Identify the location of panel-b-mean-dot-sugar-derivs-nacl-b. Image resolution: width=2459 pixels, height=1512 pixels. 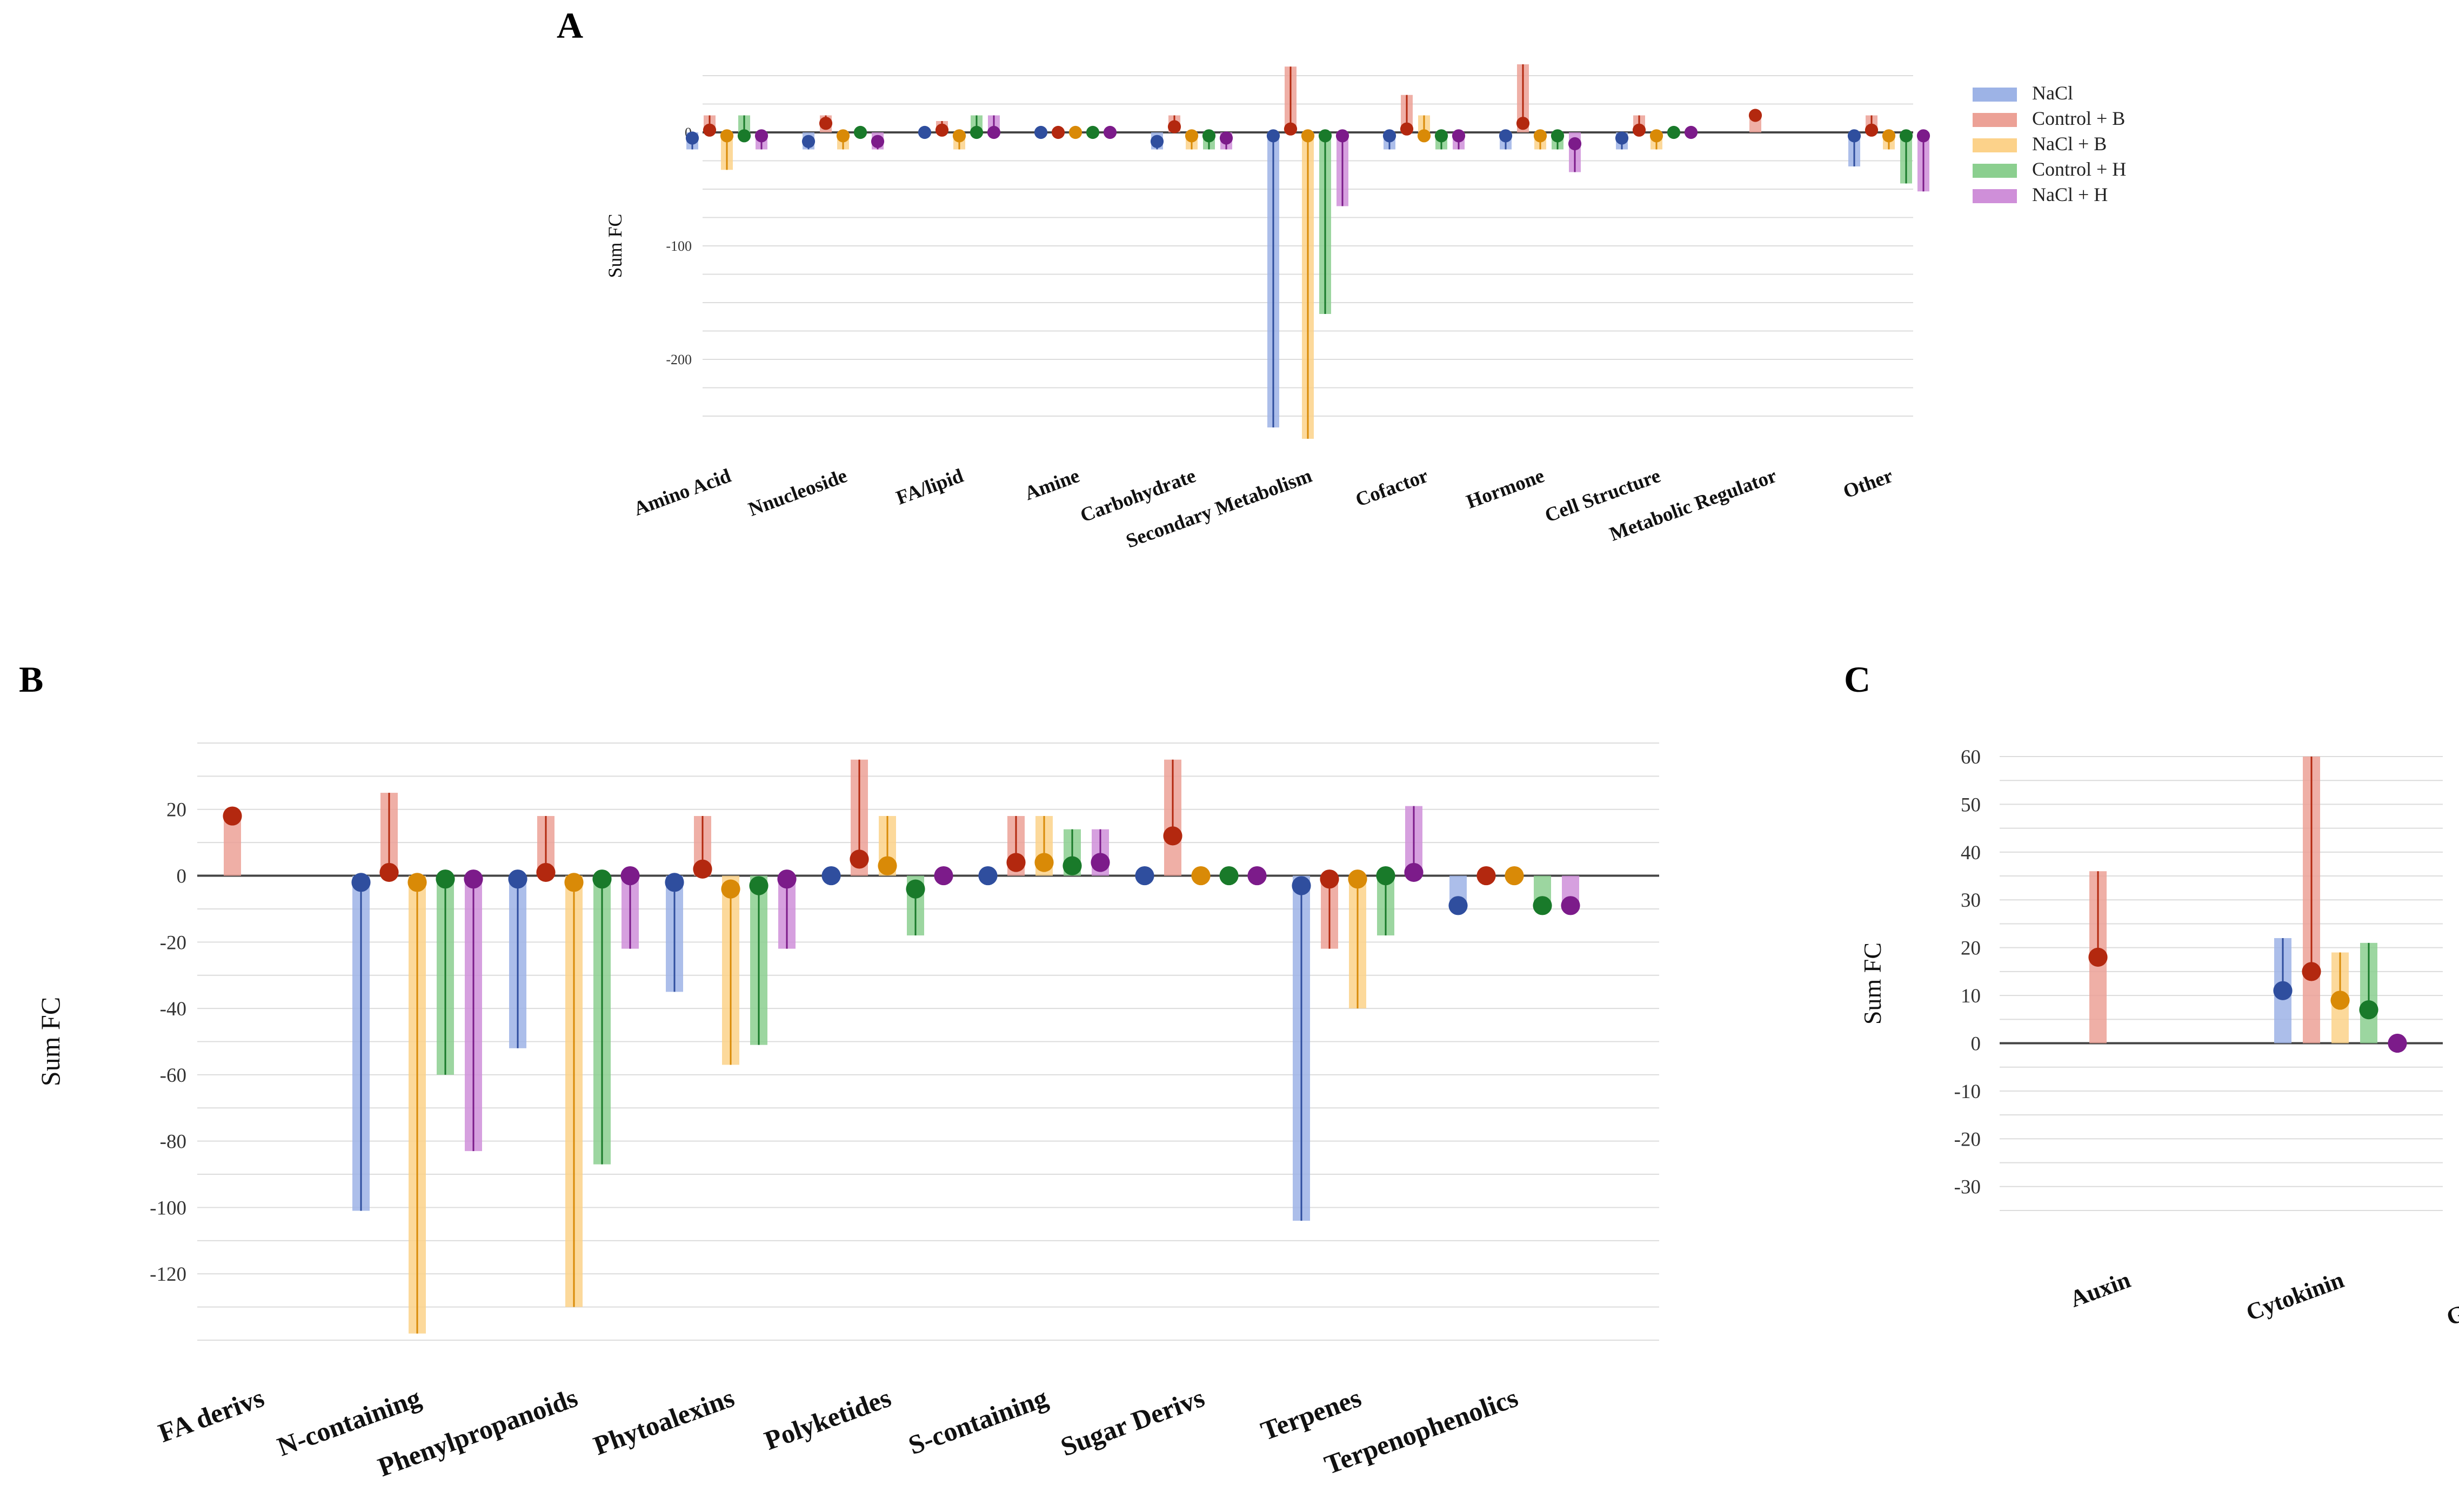
(1201, 876).